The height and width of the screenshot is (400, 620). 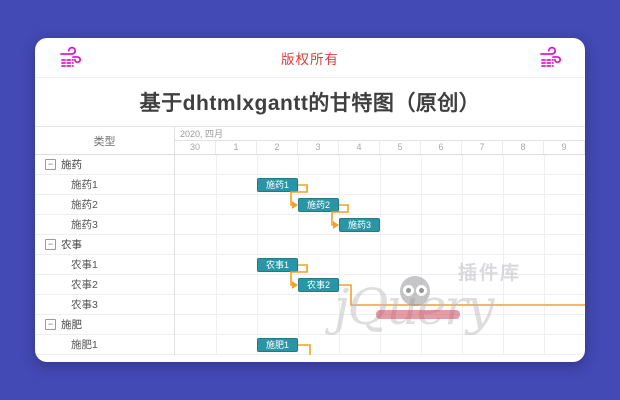 What do you see at coordinates (359, 225) in the screenshot?
I see `gantt-task-bar-施药3: 施药3` at bounding box center [359, 225].